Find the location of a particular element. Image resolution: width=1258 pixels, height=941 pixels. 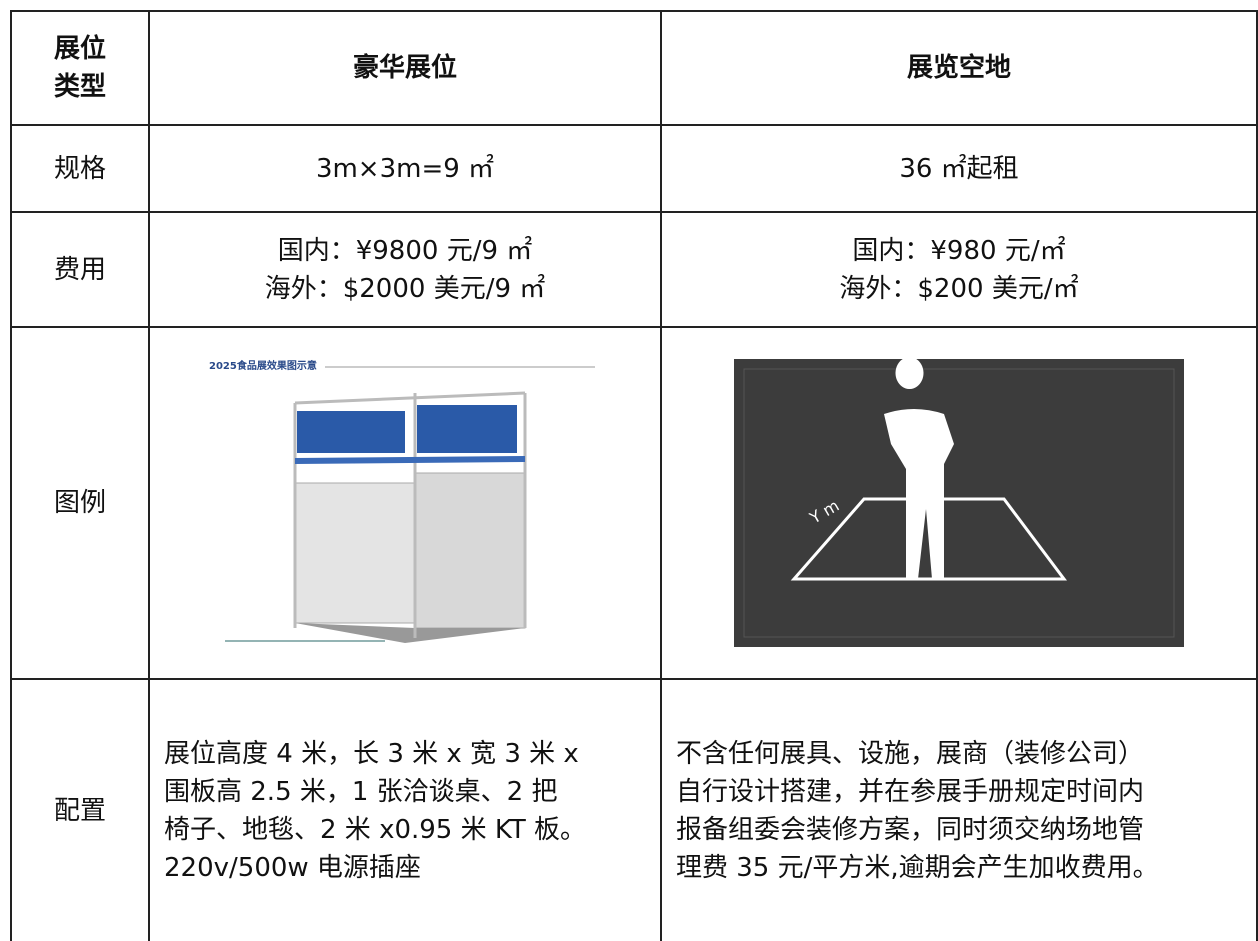

row-label: 费用 is located at coordinates (80, 269).